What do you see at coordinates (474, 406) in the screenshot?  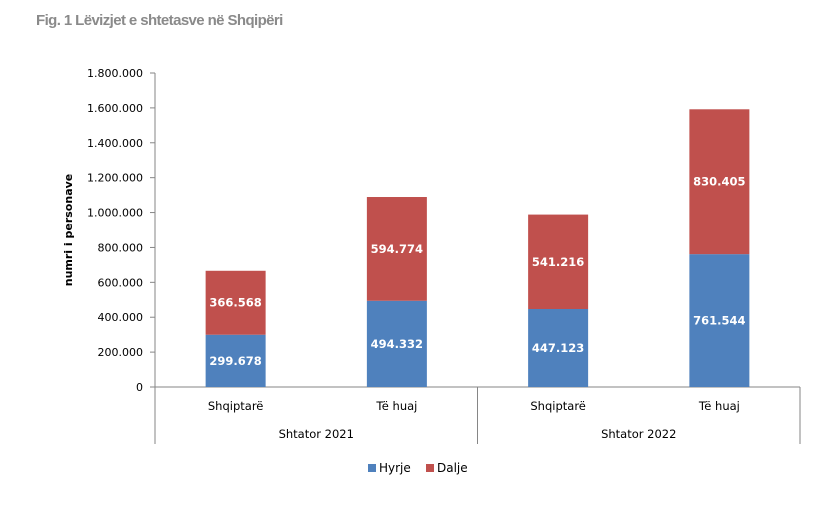 I see `x-axis-categories: Shqiptarë Të huaj Shqiptarë Të huaj` at bounding box center [474, 406].